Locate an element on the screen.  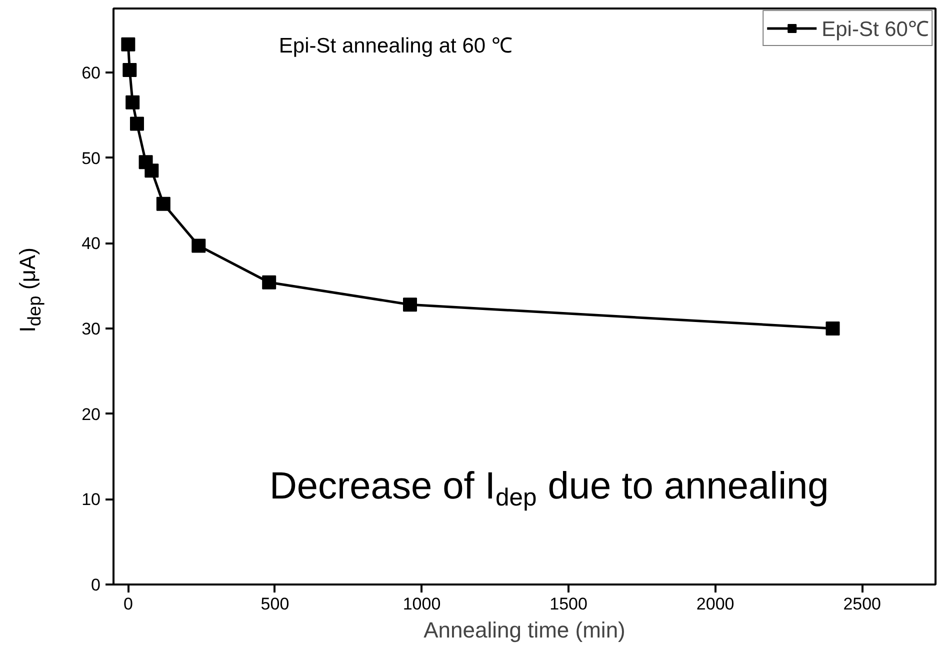
legend-label: Epi-St 60℃ is located at coordinates (875, 29).